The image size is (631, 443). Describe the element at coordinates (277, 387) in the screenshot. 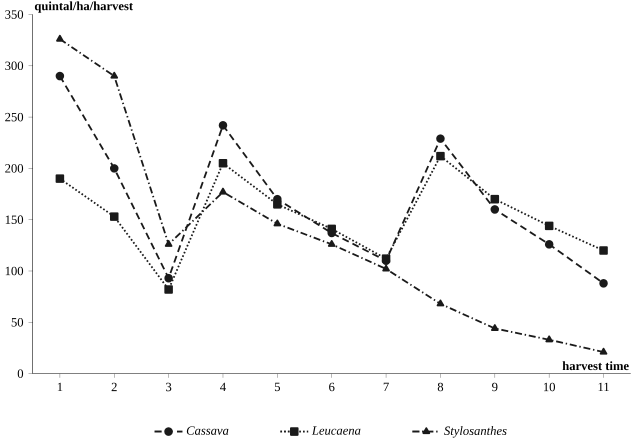

I see `x-tick-label: 5` at that location.